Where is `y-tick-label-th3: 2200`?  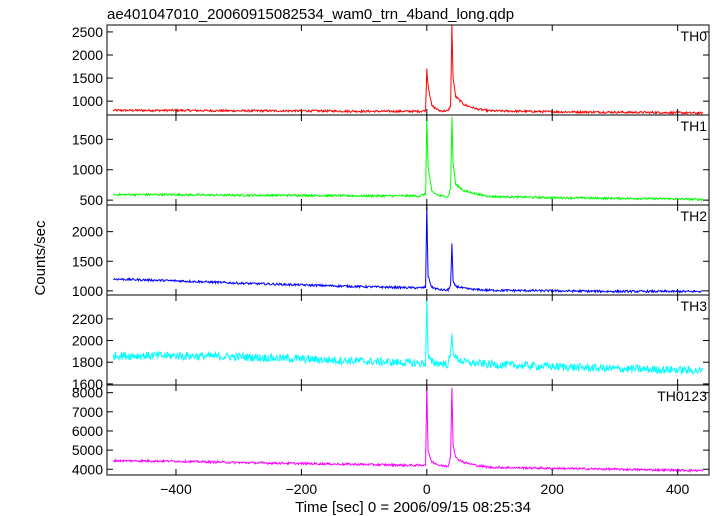
y-tick-label-th3: 2200 is located at coordinates (87, 319).